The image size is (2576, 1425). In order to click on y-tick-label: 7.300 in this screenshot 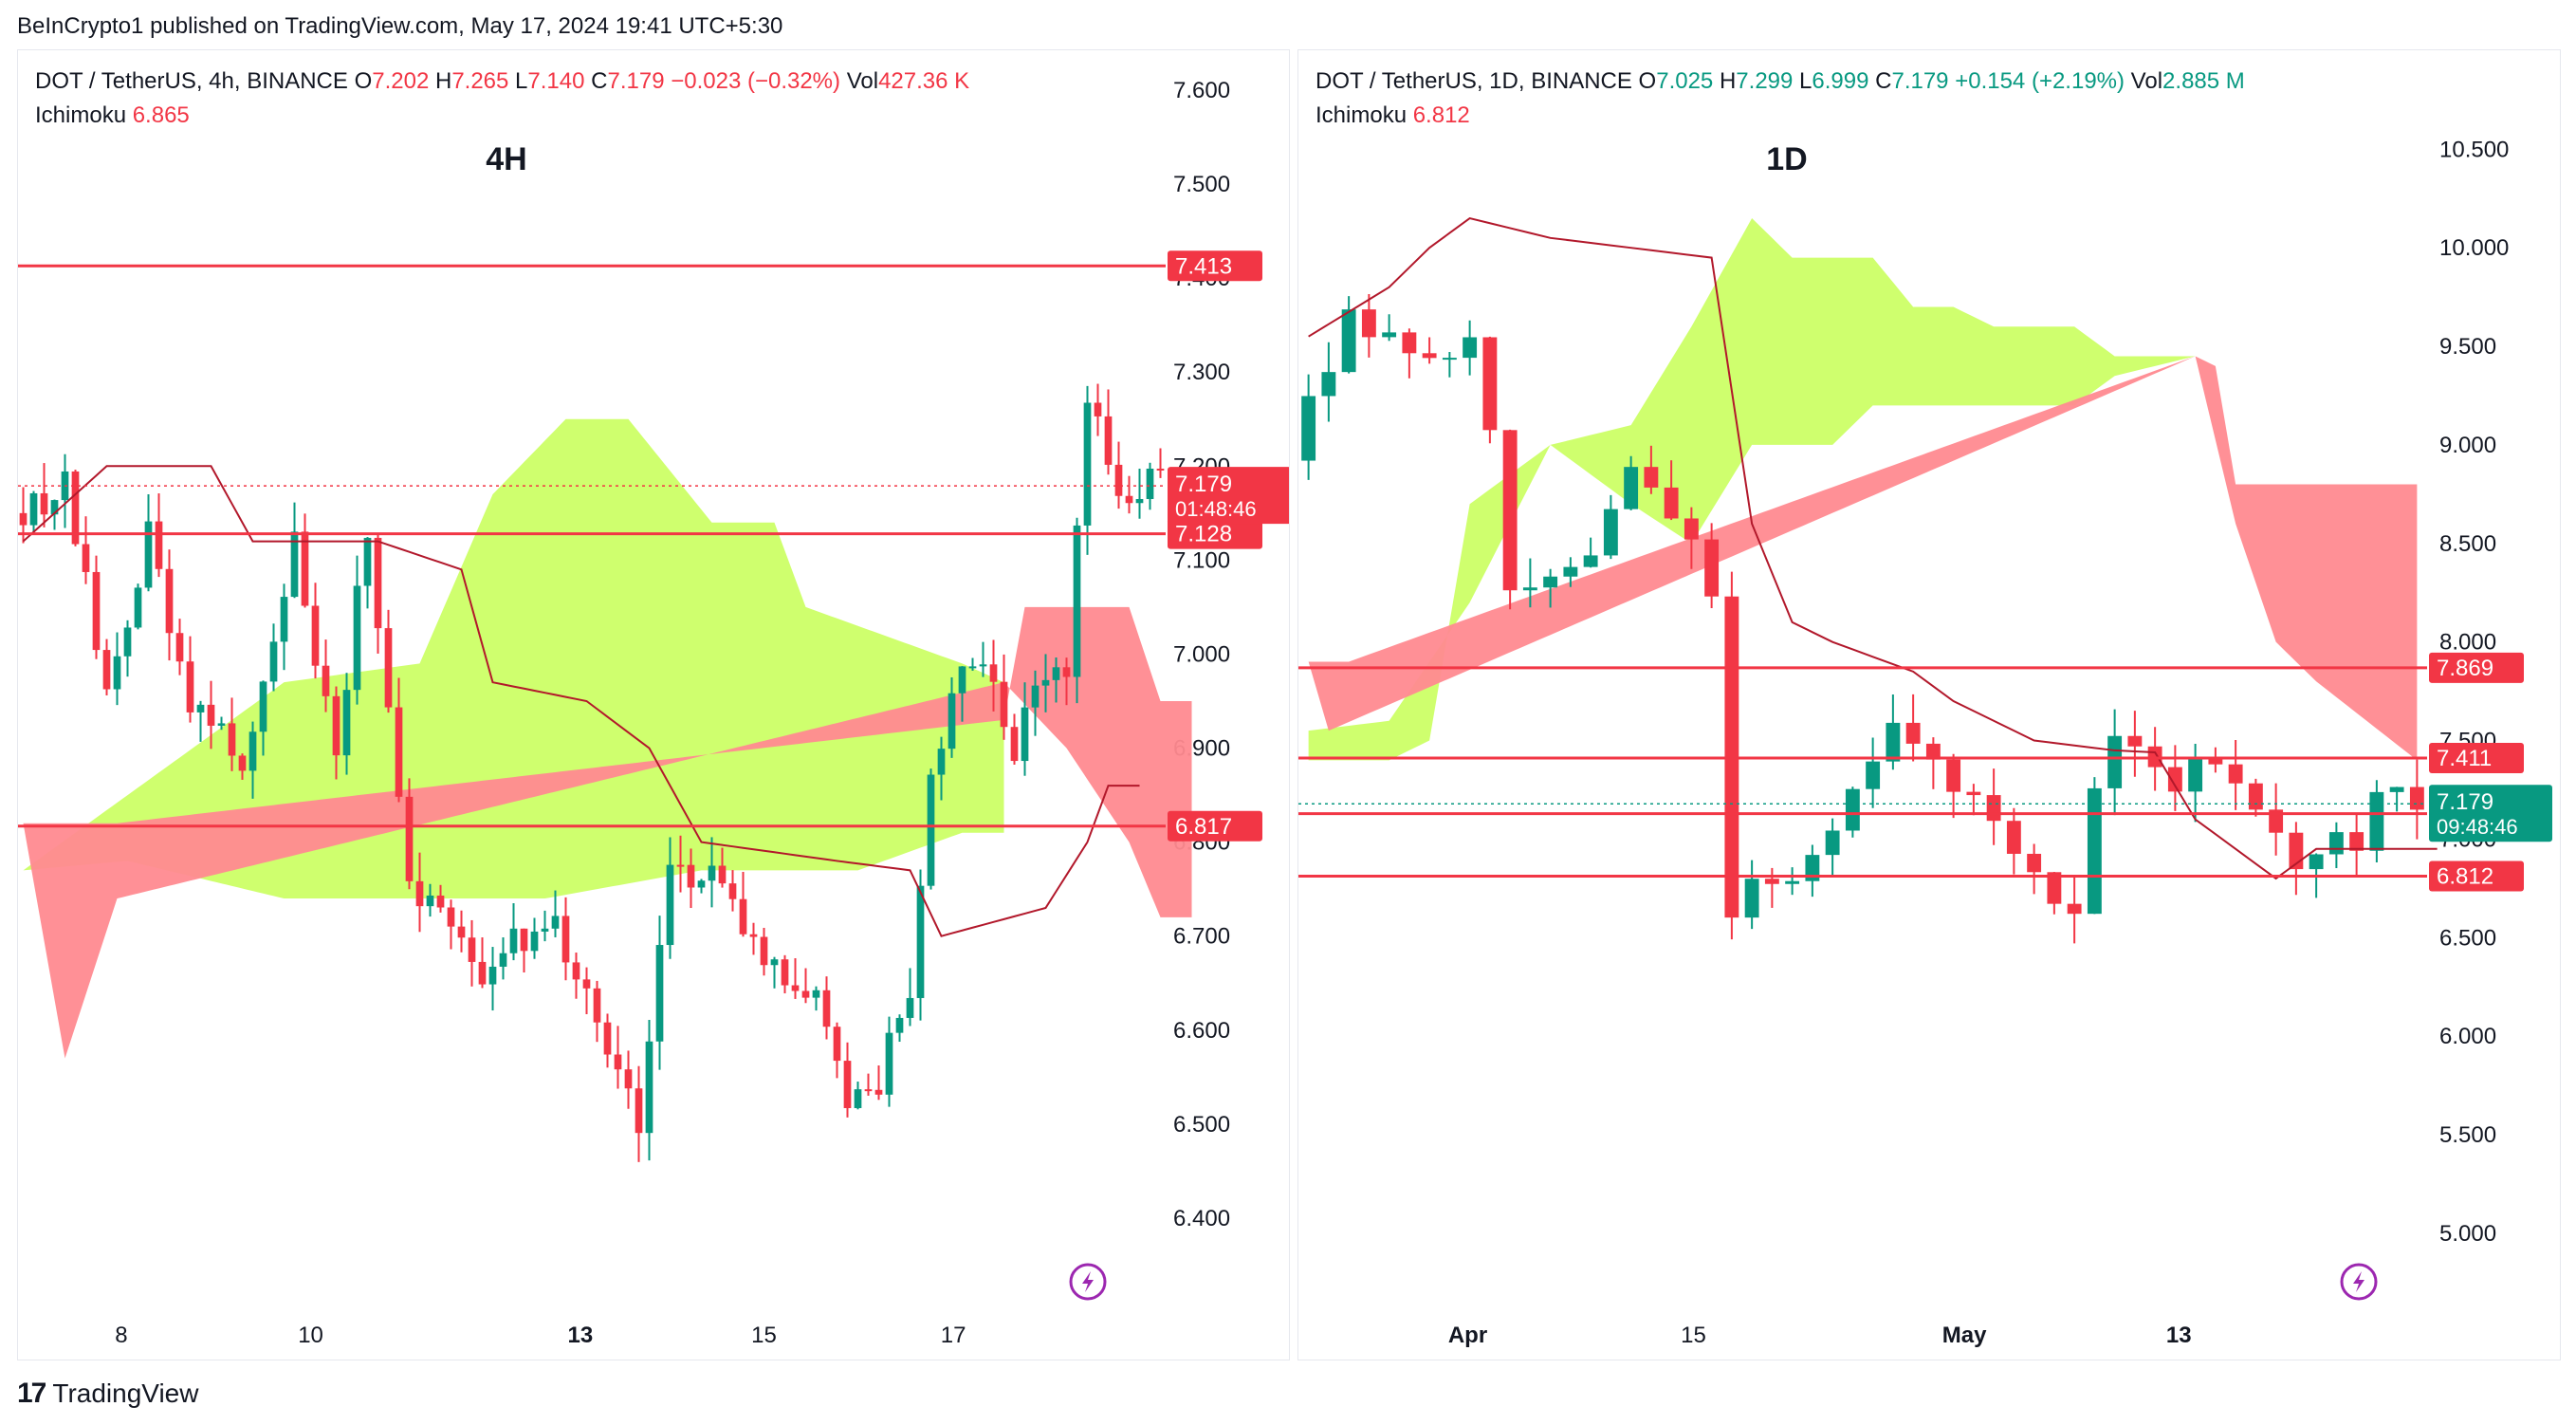, I will do `click(1201, 372)`.